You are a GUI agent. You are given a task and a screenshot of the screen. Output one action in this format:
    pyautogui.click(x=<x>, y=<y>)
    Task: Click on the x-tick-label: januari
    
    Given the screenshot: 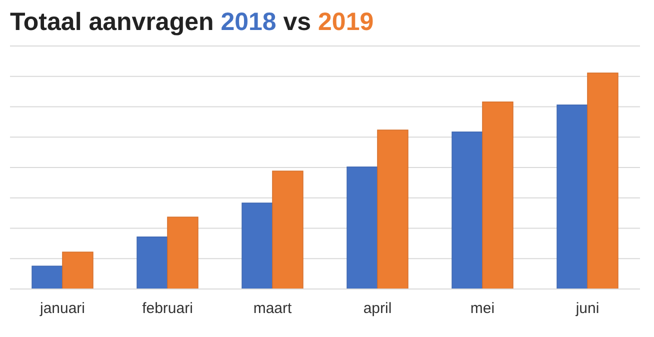 What is the action you would take?
    pyautogui.click(x=62, y=308)
    